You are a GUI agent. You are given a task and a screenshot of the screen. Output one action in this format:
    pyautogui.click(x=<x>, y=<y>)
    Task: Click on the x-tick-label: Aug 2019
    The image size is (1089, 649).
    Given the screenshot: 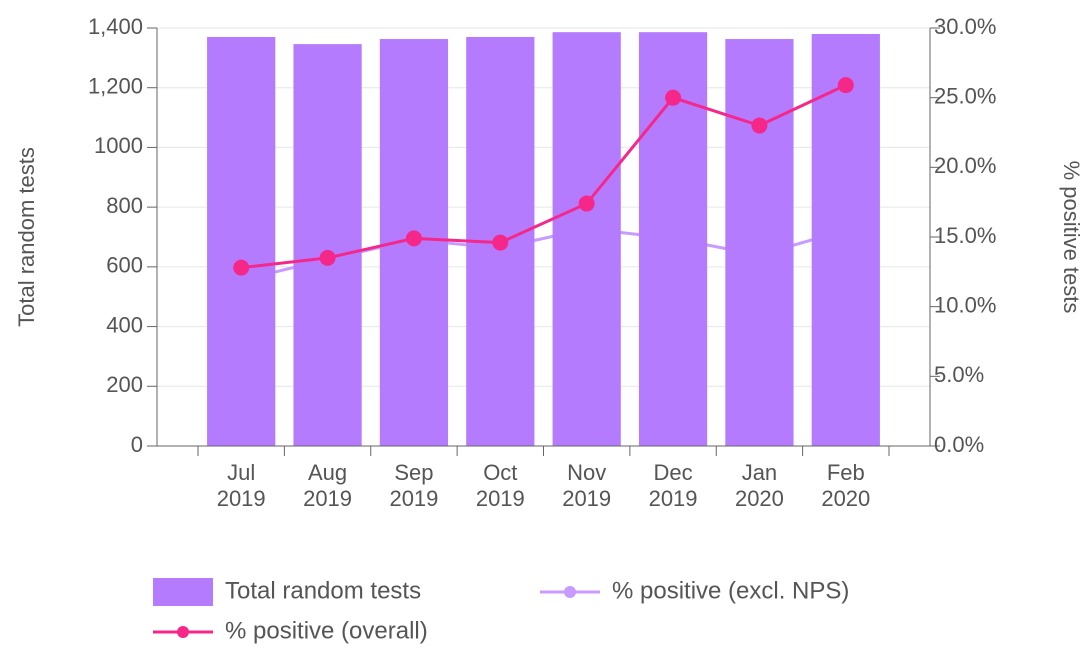 What is the action you would take?
    pyautogui.click(x=328, y=485)
    